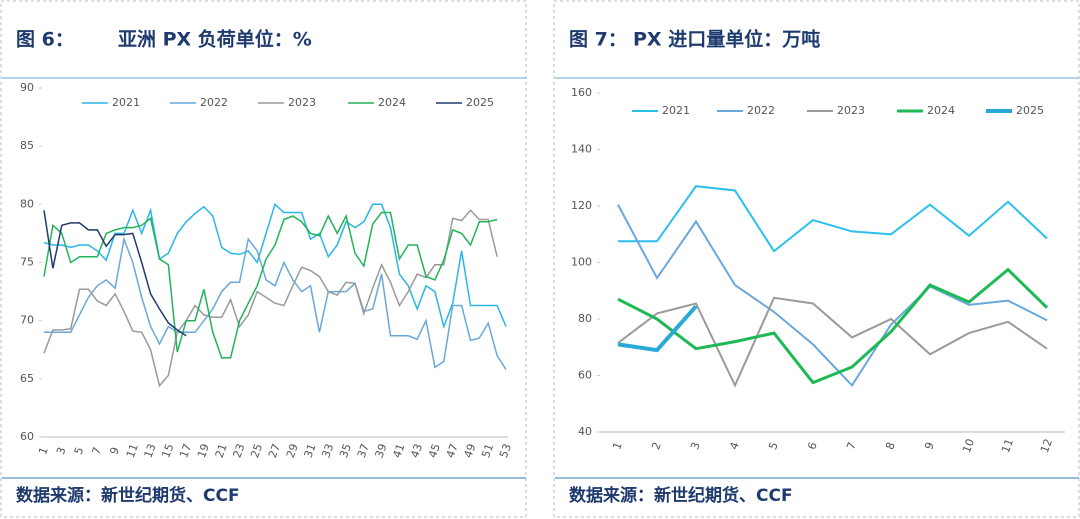 The width and height of the screenshot is (1080, 519). Describe the element at coordinates (203, 451) in the screenshot. I see `x-tick-label: 19` at that location.